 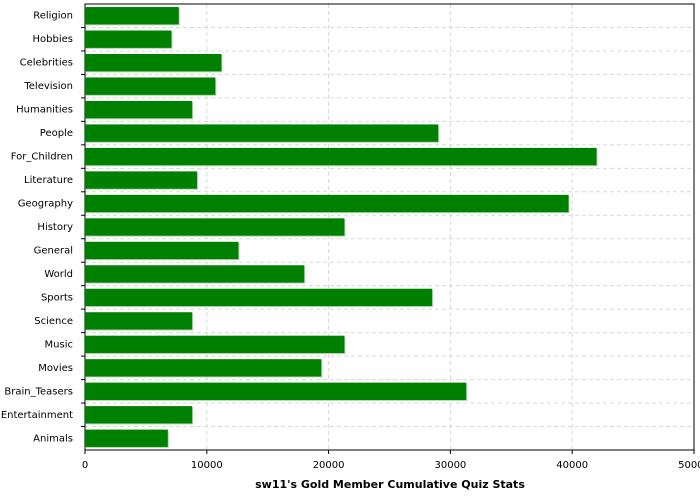 I want to click on y-tick-label: Brain_Teasers, so click(x=38, y=391).